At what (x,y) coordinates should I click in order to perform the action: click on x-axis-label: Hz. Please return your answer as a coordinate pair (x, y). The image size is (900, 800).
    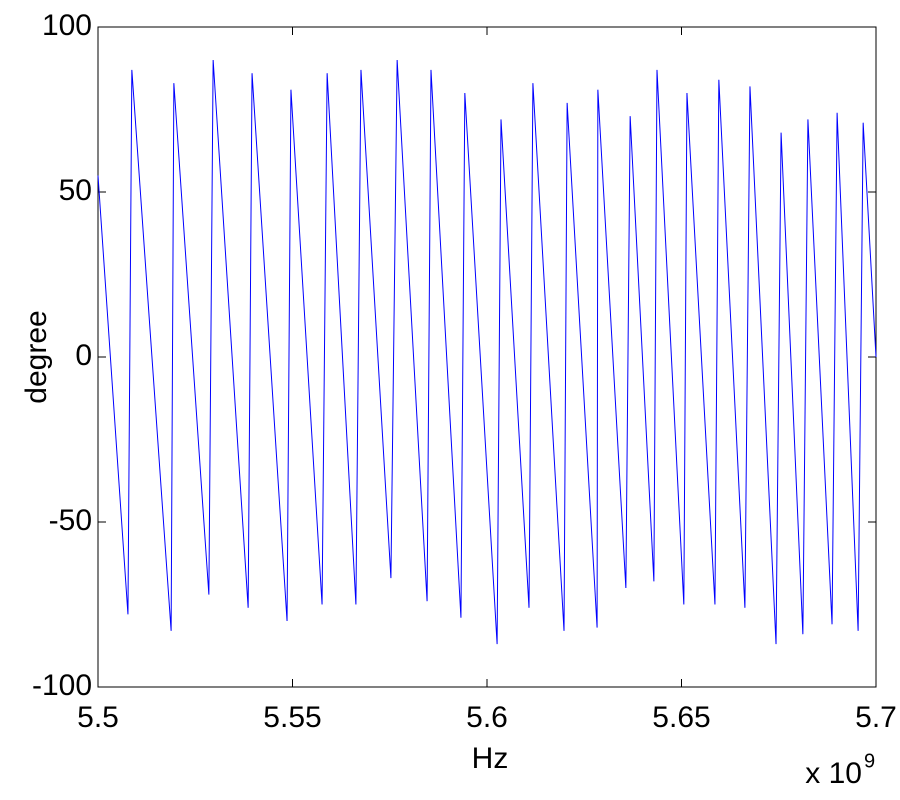
    Looking at the image, I should click on (490, 758).